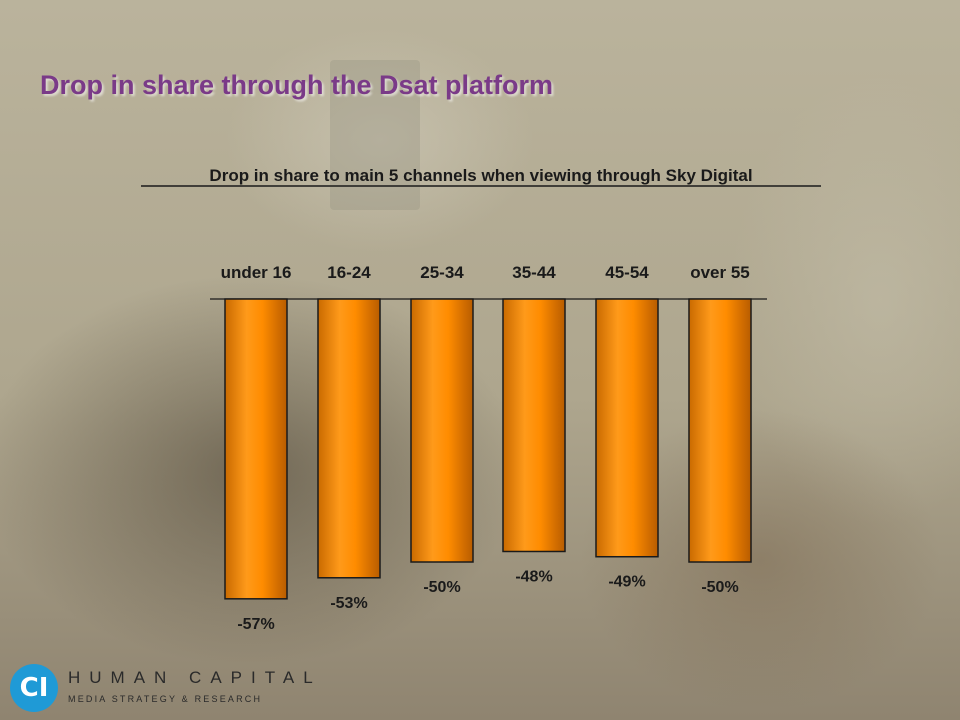 This screenshot has width=960, height=720. I want to click on logo-name: HUMAN CAPITAL, so click(195, 677).